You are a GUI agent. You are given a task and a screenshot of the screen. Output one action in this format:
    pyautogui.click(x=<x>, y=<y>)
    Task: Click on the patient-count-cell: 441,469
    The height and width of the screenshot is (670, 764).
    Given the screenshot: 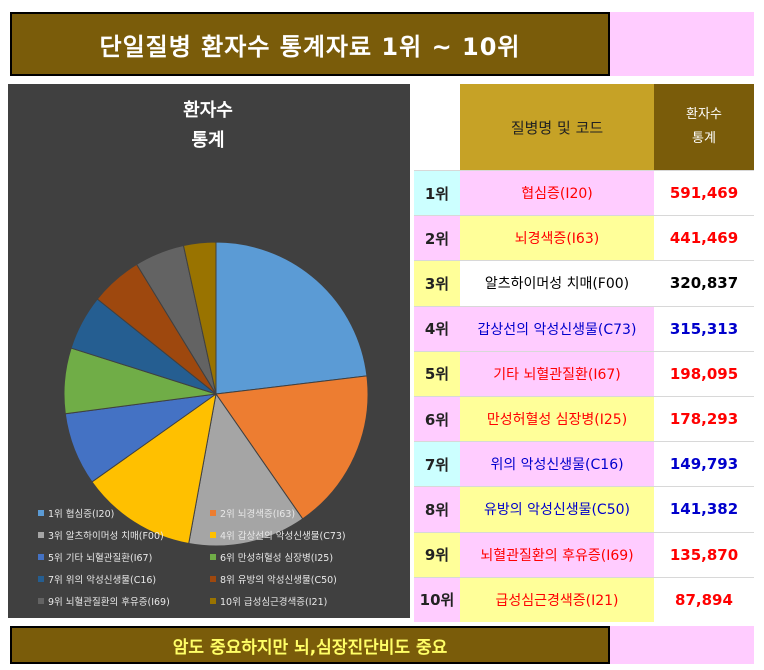 What is the action you would take?
    pyautogui.click(x=704, y=238)
    